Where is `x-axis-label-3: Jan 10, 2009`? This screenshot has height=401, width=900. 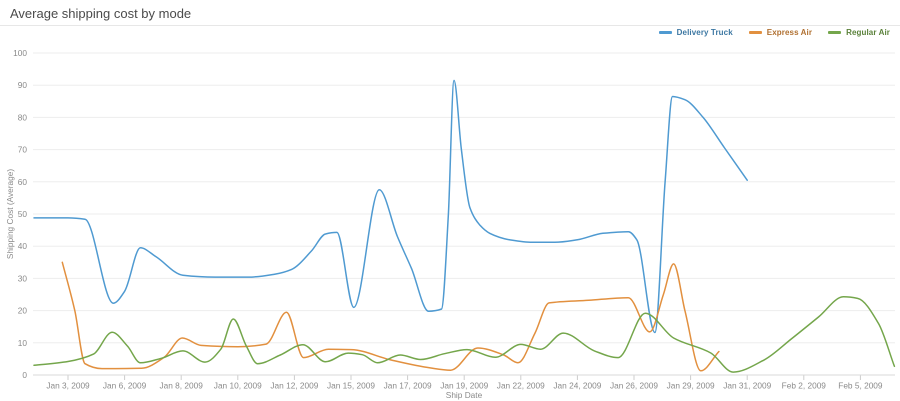 x-axis-label-3: Jan 10, 2009 is located at coordinates (238, 386).